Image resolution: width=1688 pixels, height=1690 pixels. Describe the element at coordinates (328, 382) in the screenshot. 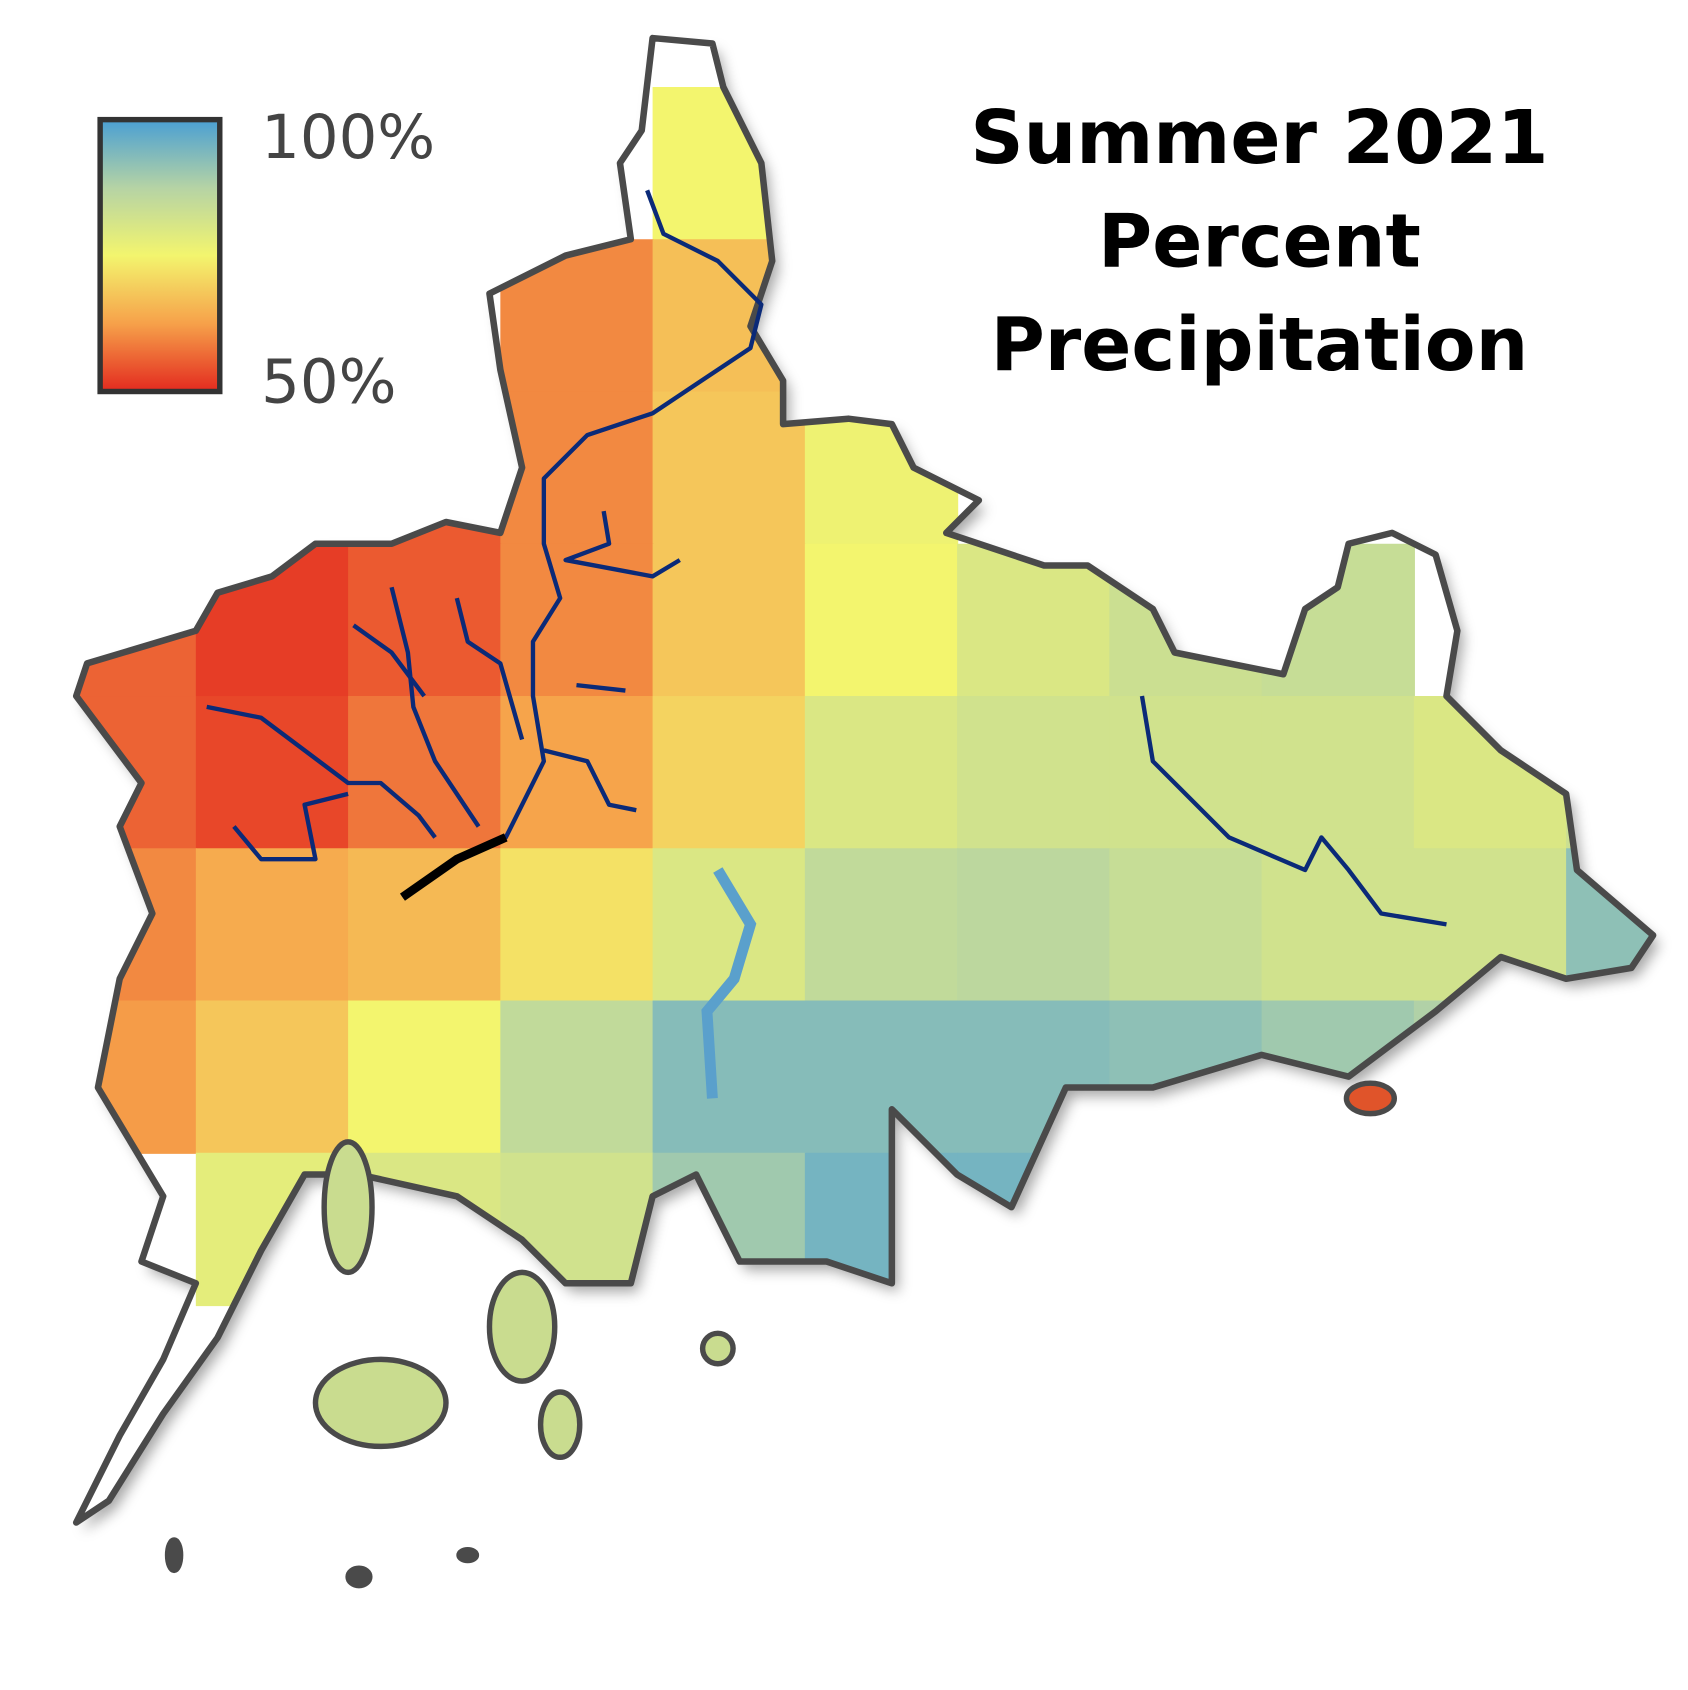

I see `legend-min: 50%` at that location.